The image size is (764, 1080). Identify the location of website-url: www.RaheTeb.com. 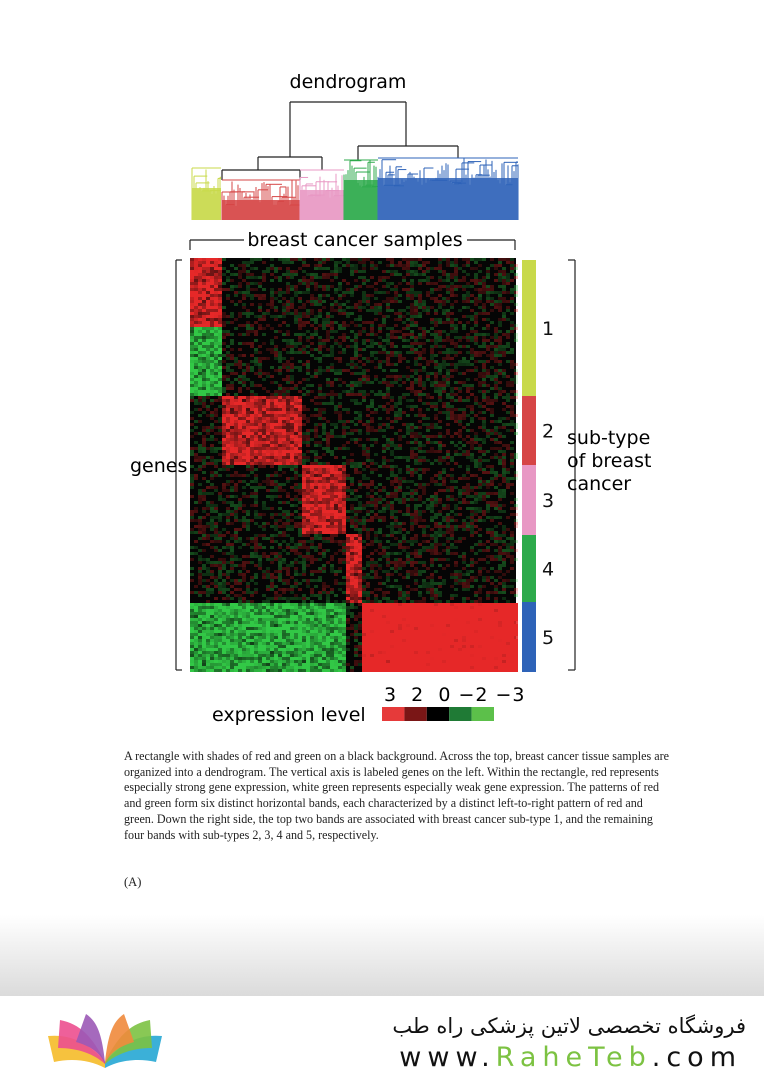
(570, 1057).